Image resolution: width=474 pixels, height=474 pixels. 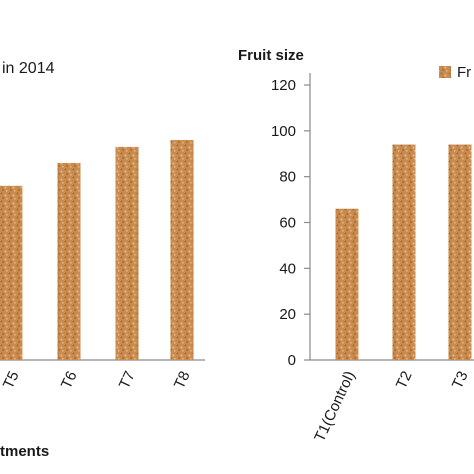 What do you see at coordinates (292, 360) in the screenshot?
I see `y-tick-label: 0` at bounding box center [292, 360].